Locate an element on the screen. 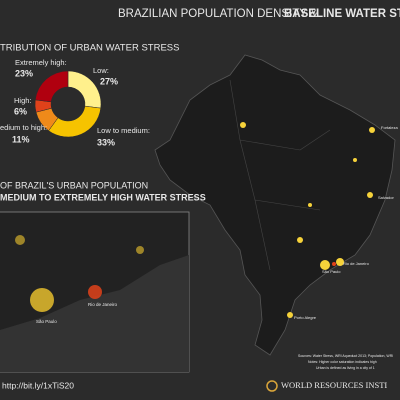  inset-city-label: Rio de Janeiro is located at coordinates (103, 304).